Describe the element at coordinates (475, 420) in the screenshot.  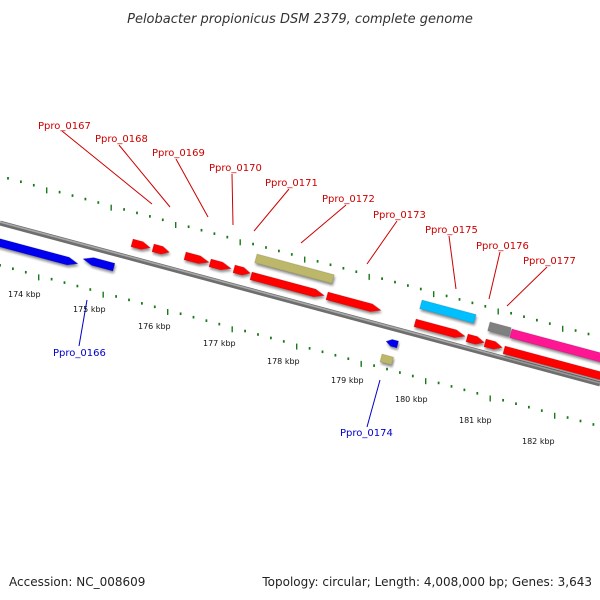
I see `scale-label-181: 181 kbp` at that location.